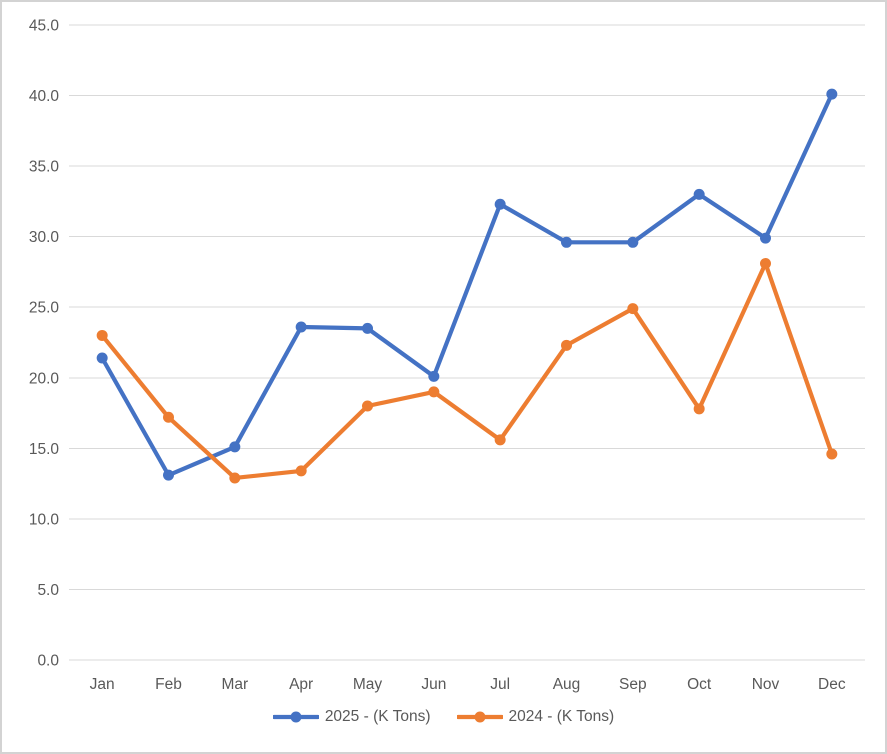 This screenshot has width=887, height=754. What do you see at coordinates (44, 519) in the screenshot?
I see `y-tick-label: 10.0` at bounding box center [44, 519].